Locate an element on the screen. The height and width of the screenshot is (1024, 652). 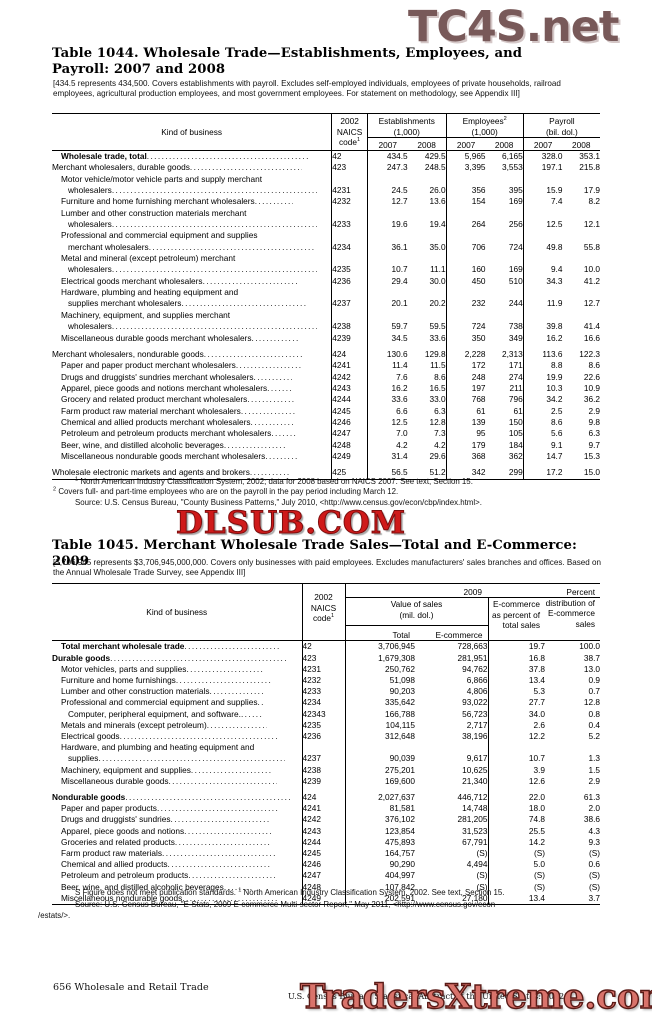
cell-est07: 247.3 is located at coordinates (387, 168).